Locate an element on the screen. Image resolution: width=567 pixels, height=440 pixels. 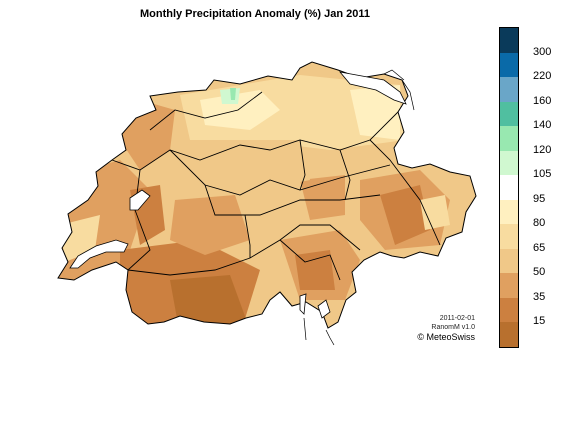
lake-maggiore is located at coordinates (303, 304).